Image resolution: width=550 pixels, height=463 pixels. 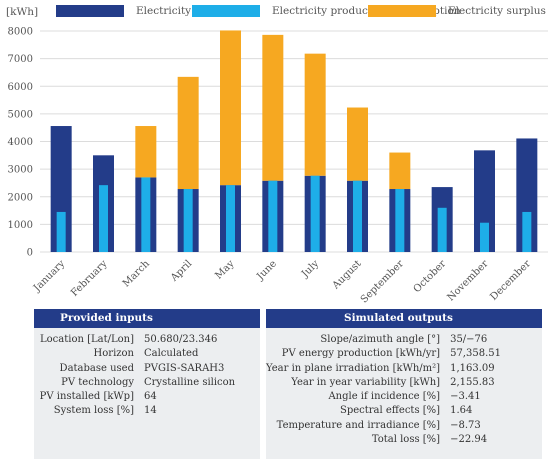 What do you see at coordinates (353, 368) in the screenshot?
I see `output-key: Year in plane irradiation [kWh/m²]` at bounding box center [353, 368].